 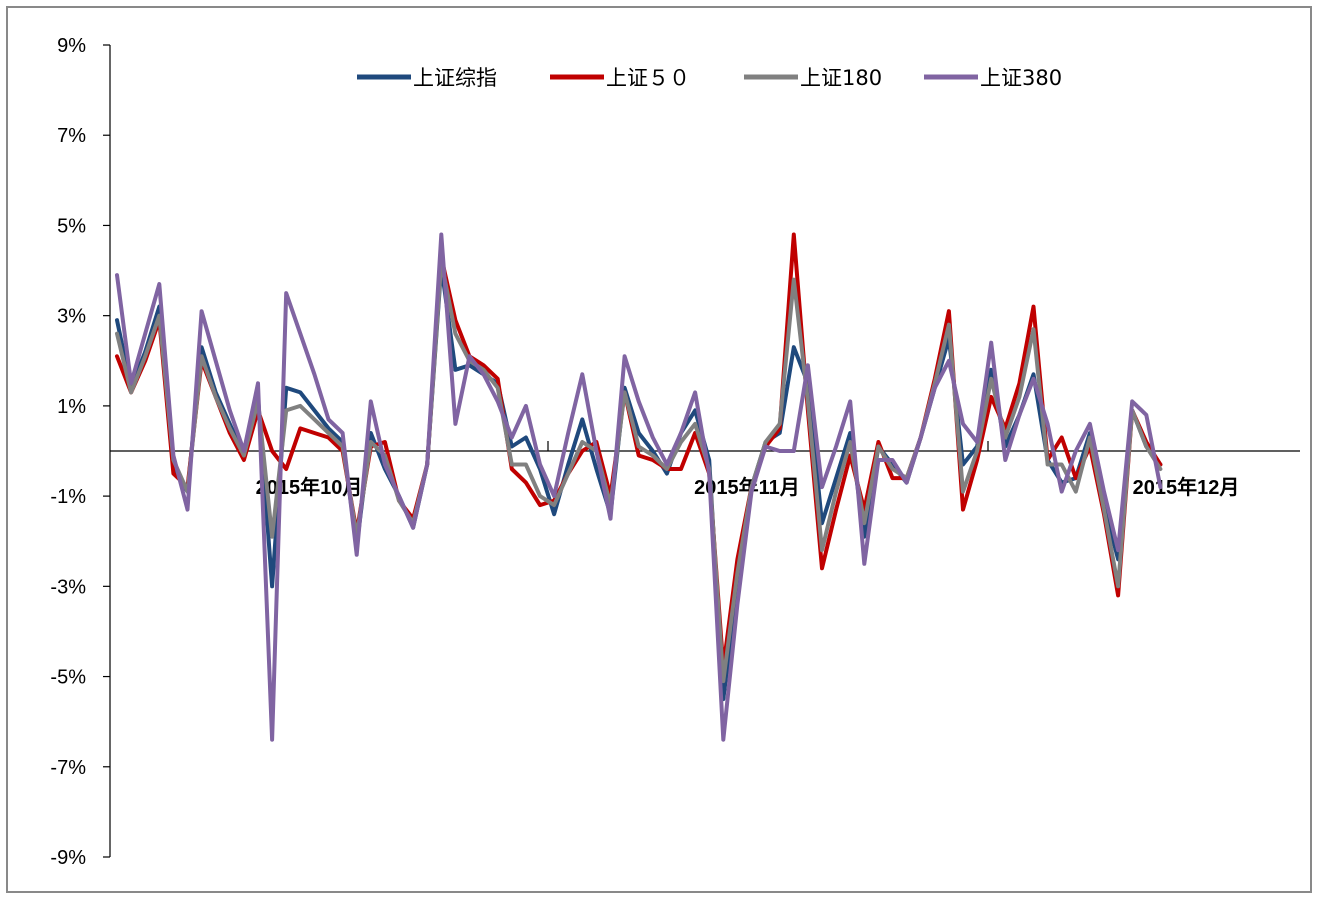 I want to click on legend-label: 上证５０, so click(x=648, y=78).